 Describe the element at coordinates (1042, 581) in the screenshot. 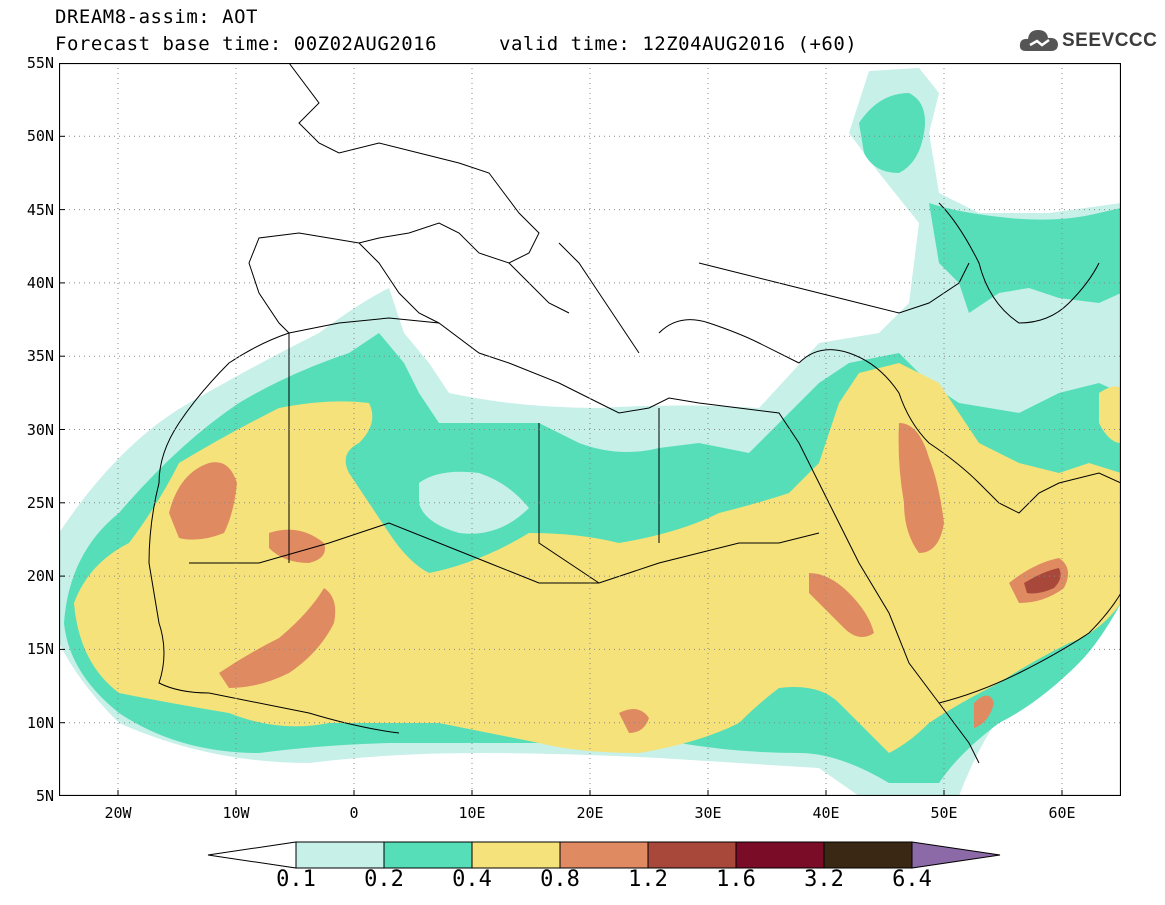

I see `aot-contour-1.2-oman` at that location.